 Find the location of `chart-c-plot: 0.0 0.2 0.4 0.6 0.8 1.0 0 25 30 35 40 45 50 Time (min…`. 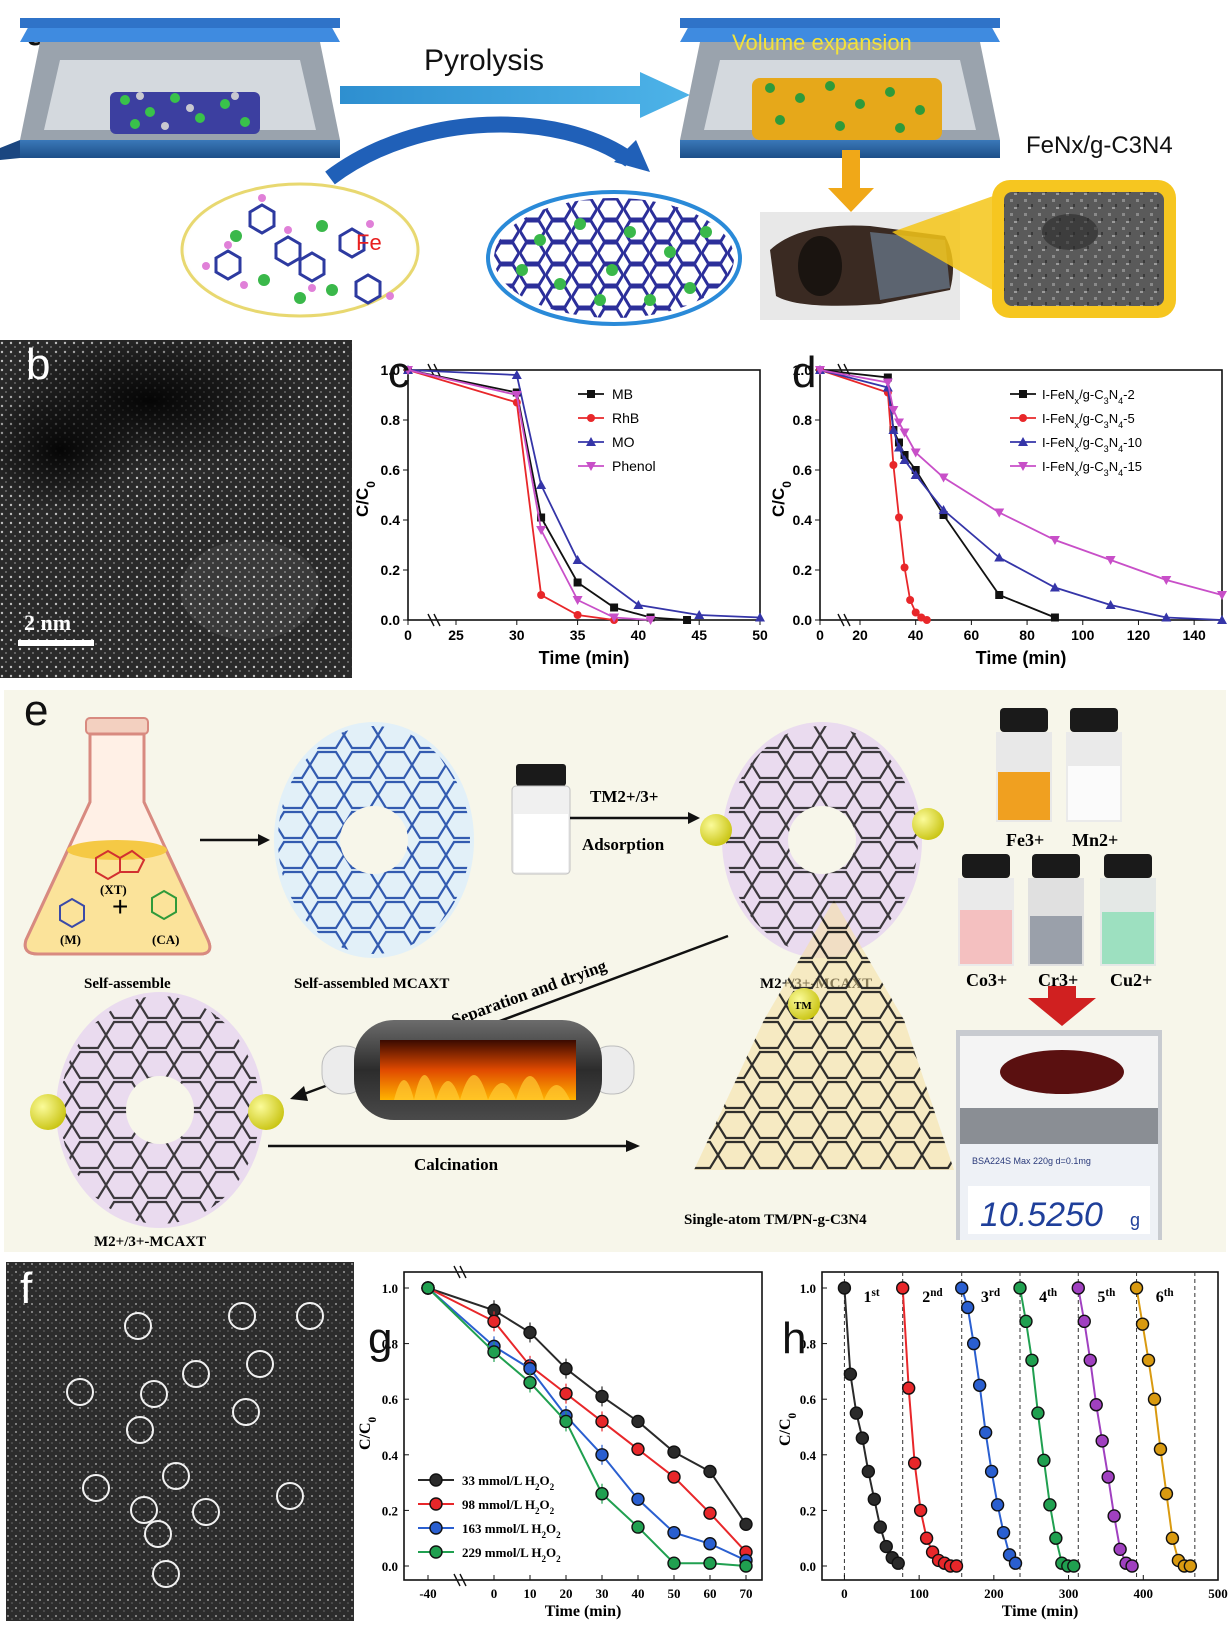

chart-c-plot: 0.0 0.2 0.4 0.6 0.8 1.0 0 25 30 35 40 45 50 Time (min… is located at coordinates (560, 515).